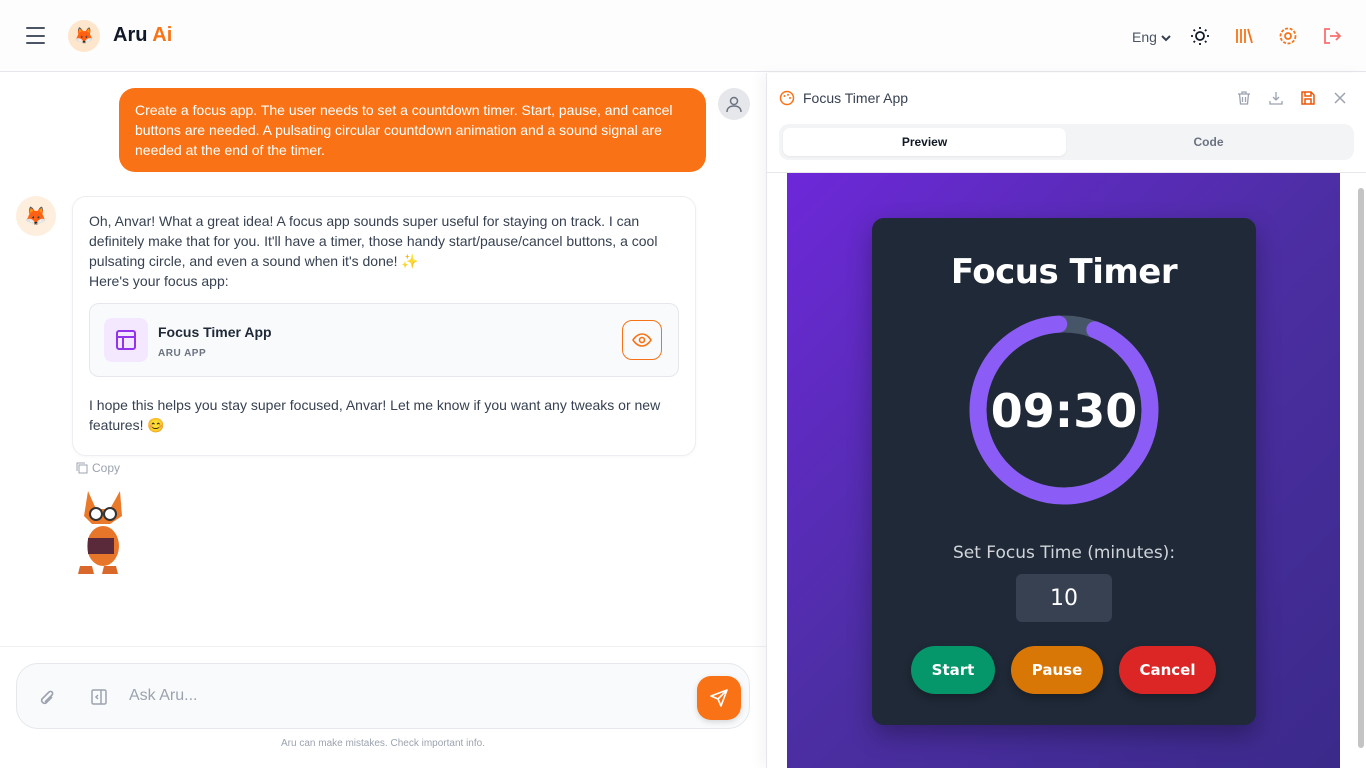  I want to click on ring-progress, so click(1064, 410).